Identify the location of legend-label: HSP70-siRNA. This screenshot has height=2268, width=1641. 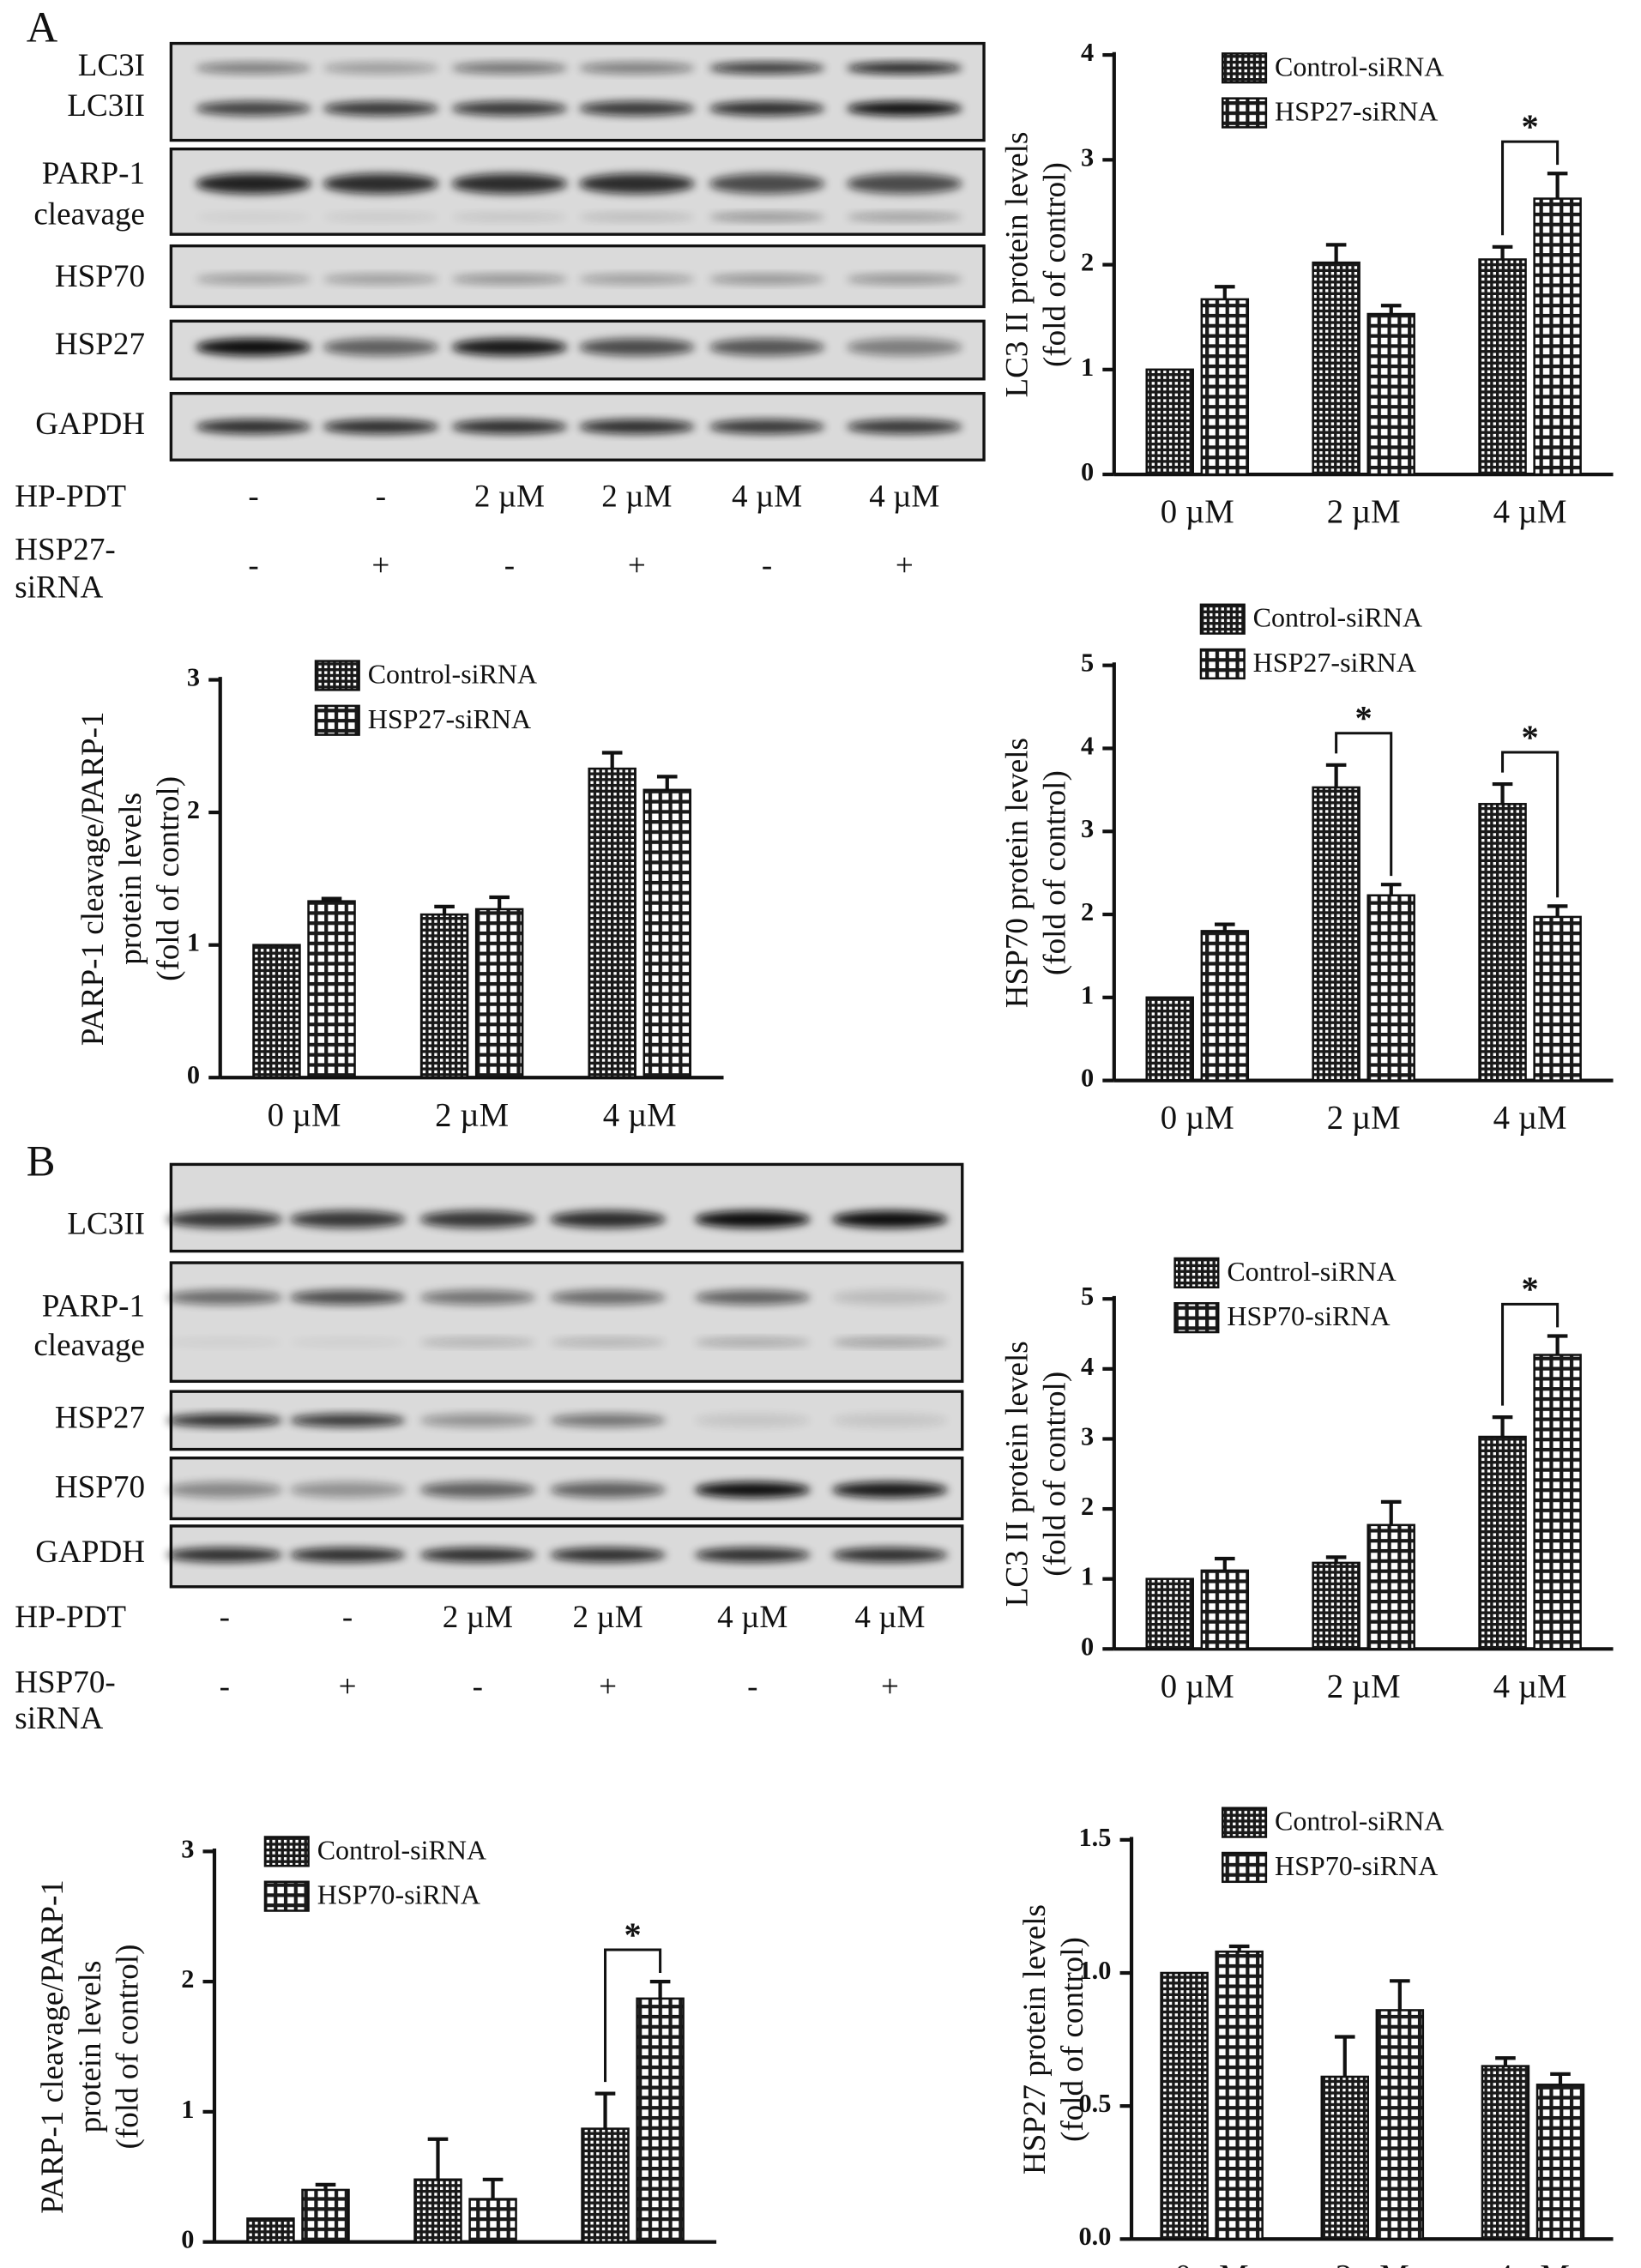
(398, 1895).